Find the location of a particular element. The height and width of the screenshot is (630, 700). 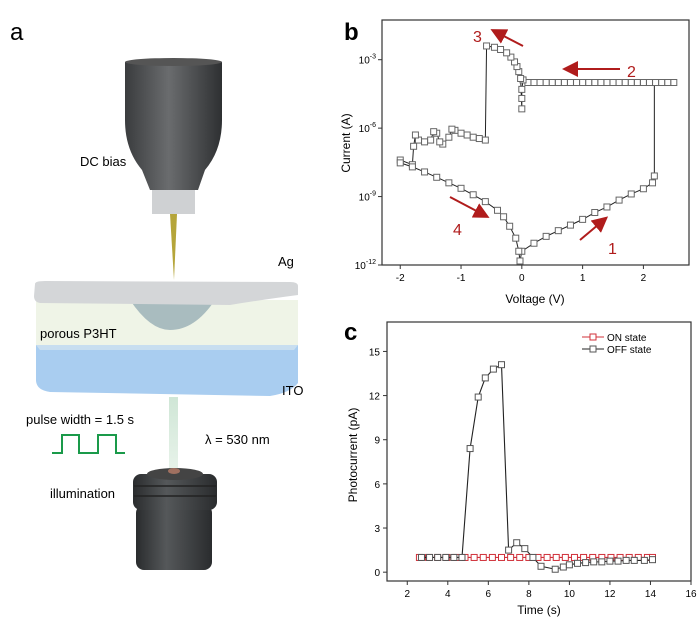

panel-letter-c: c is located at coordinates (350, 332).